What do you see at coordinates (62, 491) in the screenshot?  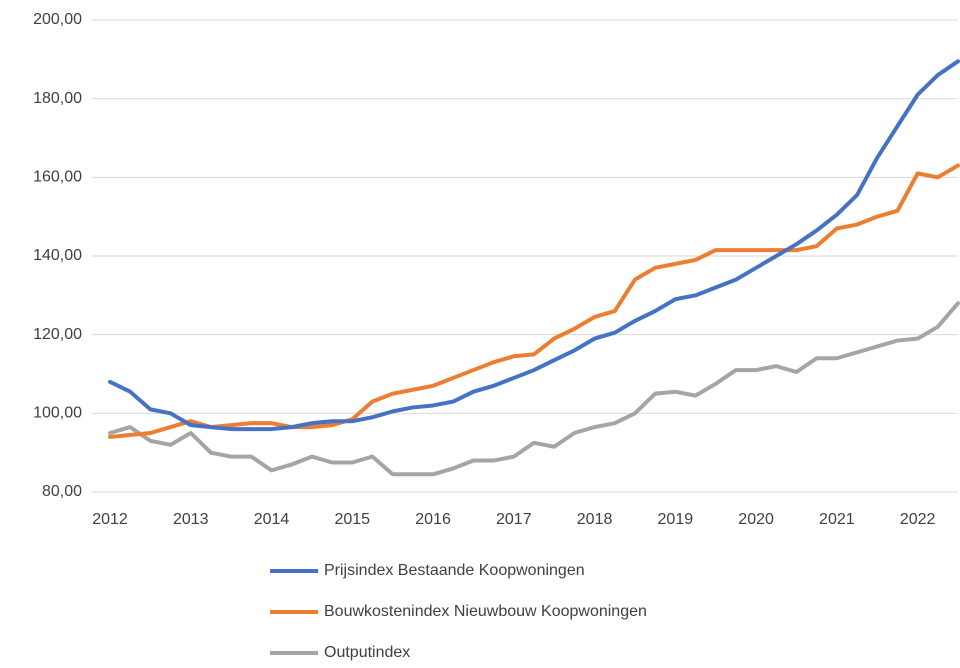 I see `y-tick-label: 80,00` at bounding box center [62, 491].